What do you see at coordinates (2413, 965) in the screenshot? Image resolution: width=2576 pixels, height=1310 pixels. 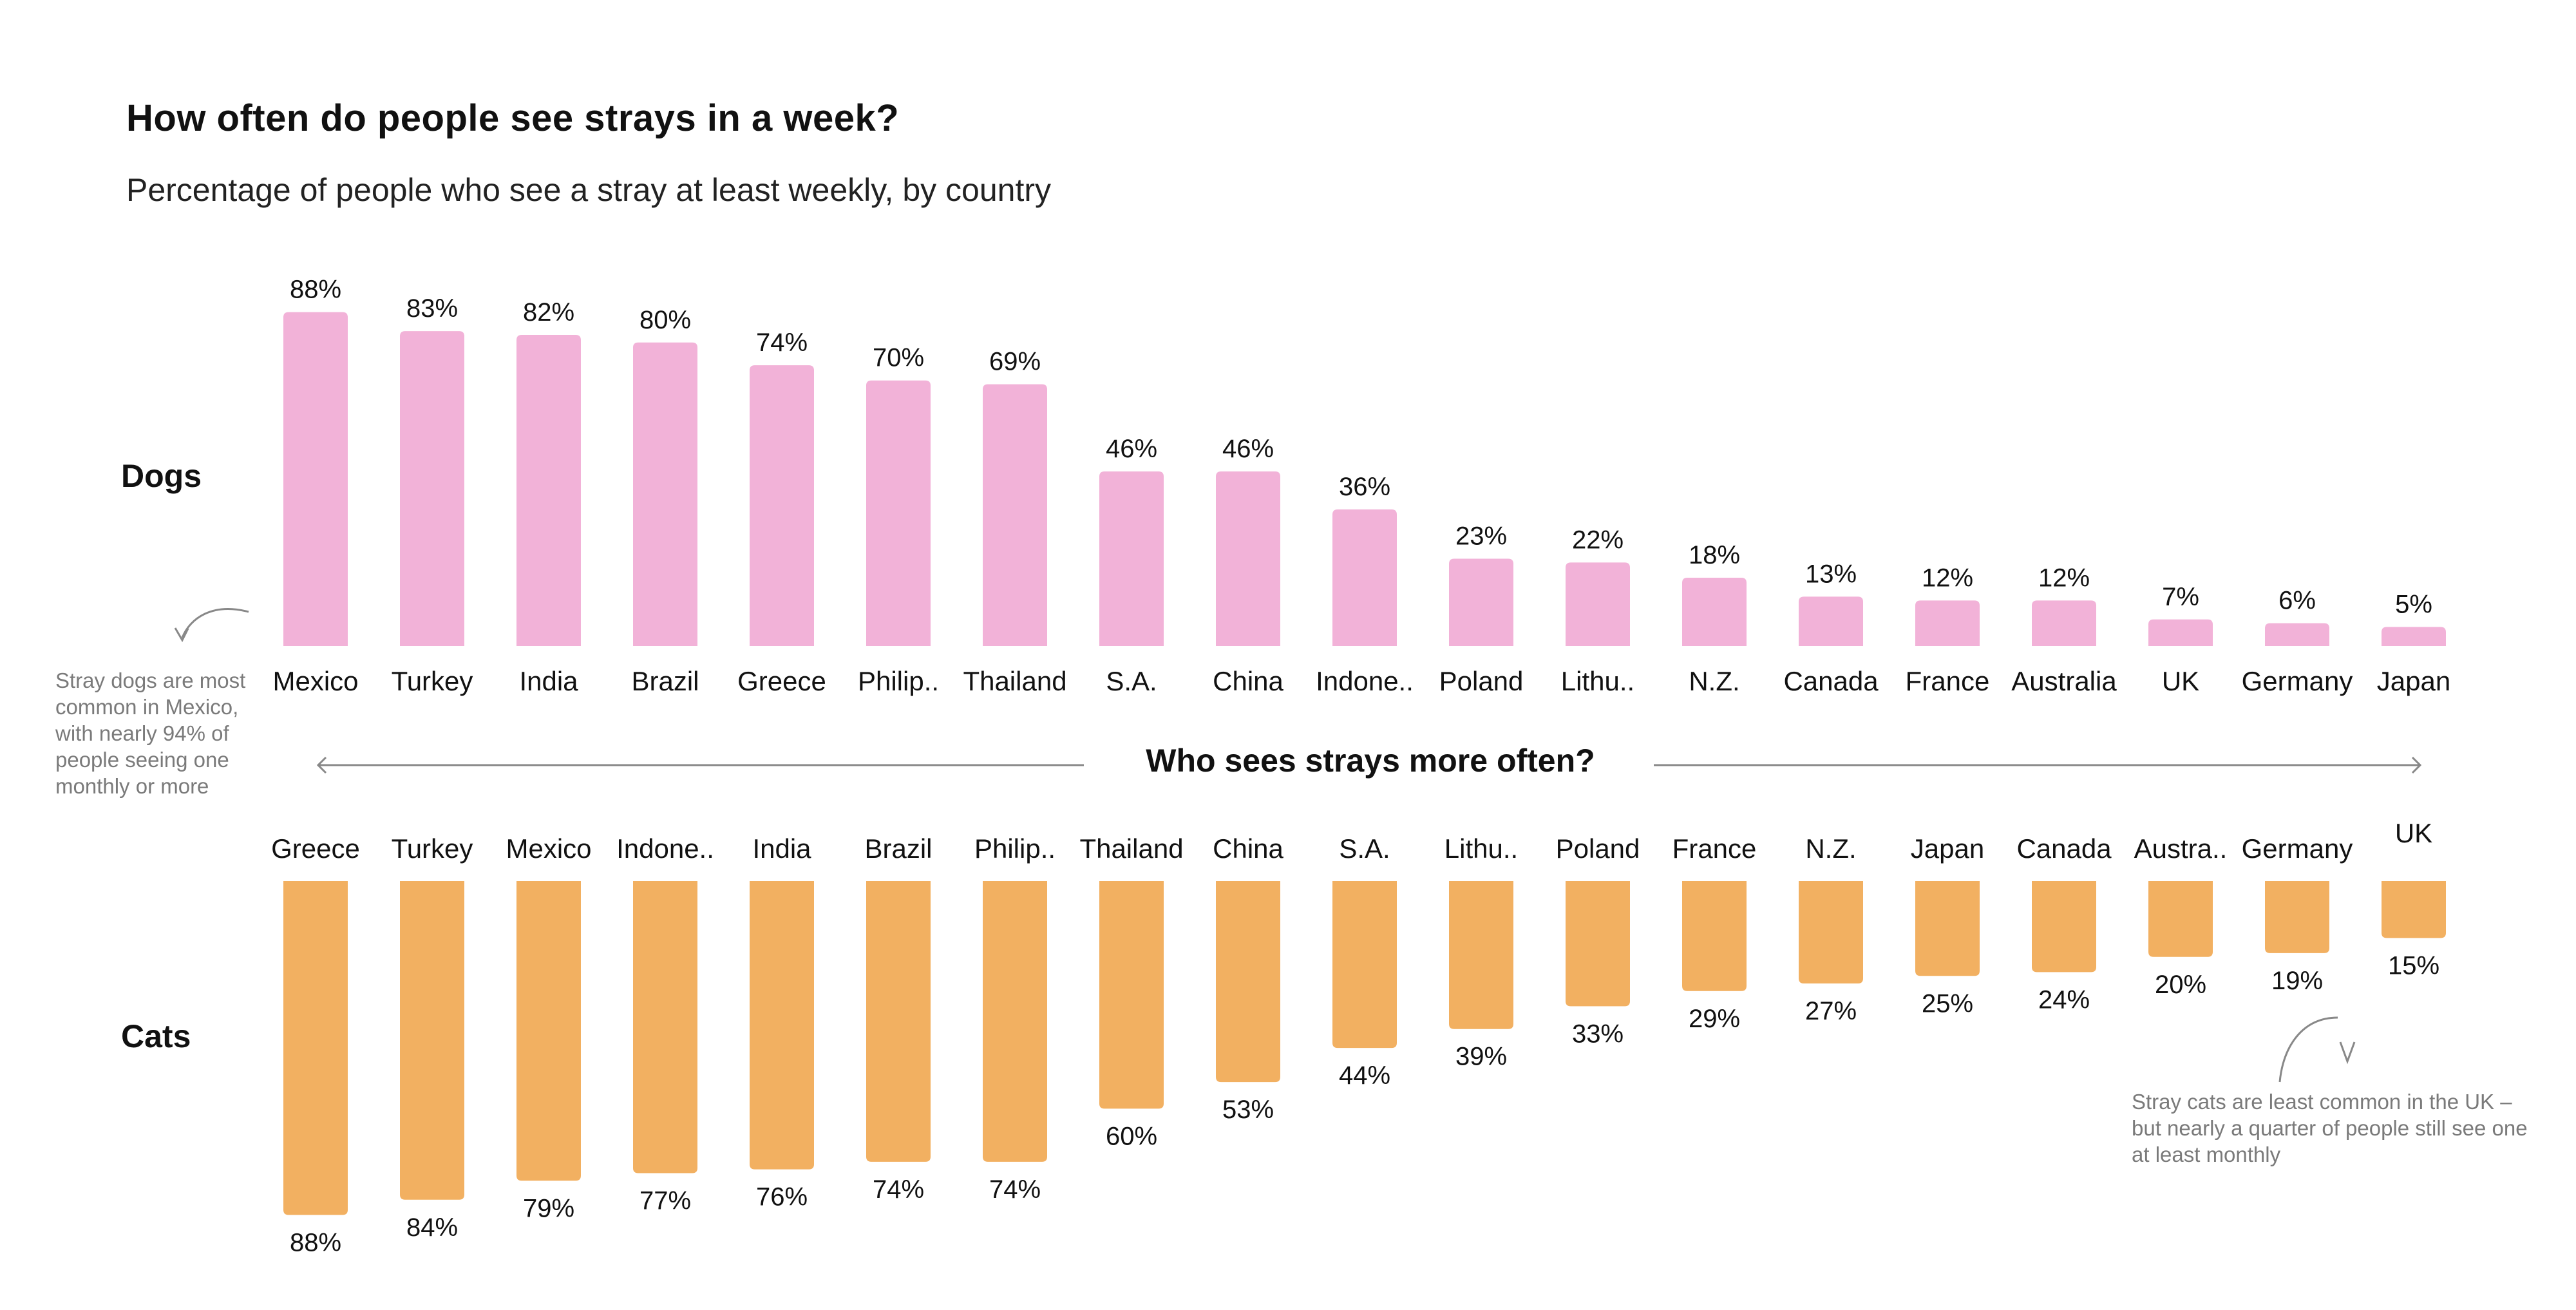 I see `value-label-cats: 15%` at bounding box center [2413, 965].